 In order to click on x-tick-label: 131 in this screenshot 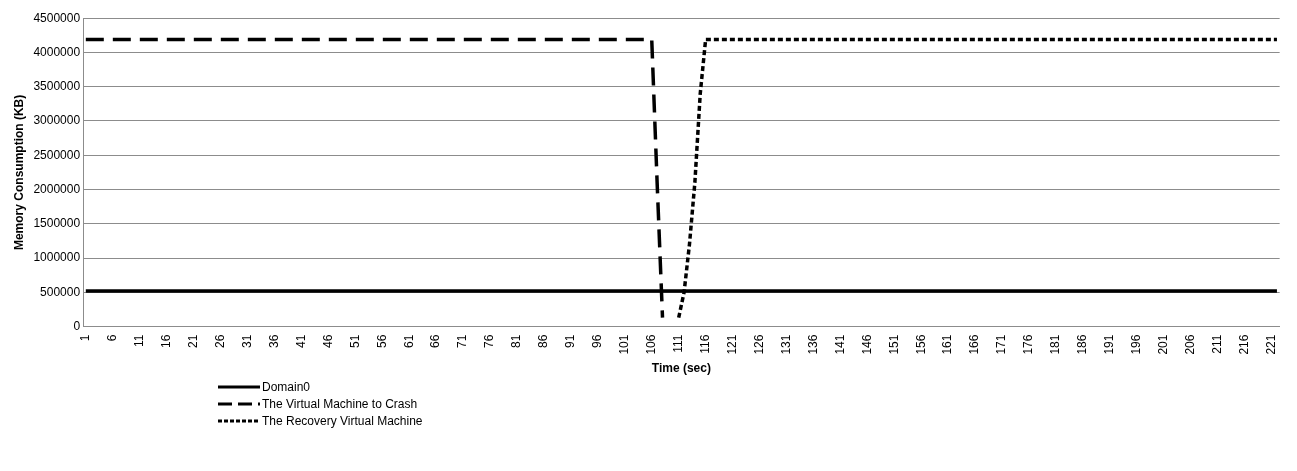, I will do `click(785, 344)`.